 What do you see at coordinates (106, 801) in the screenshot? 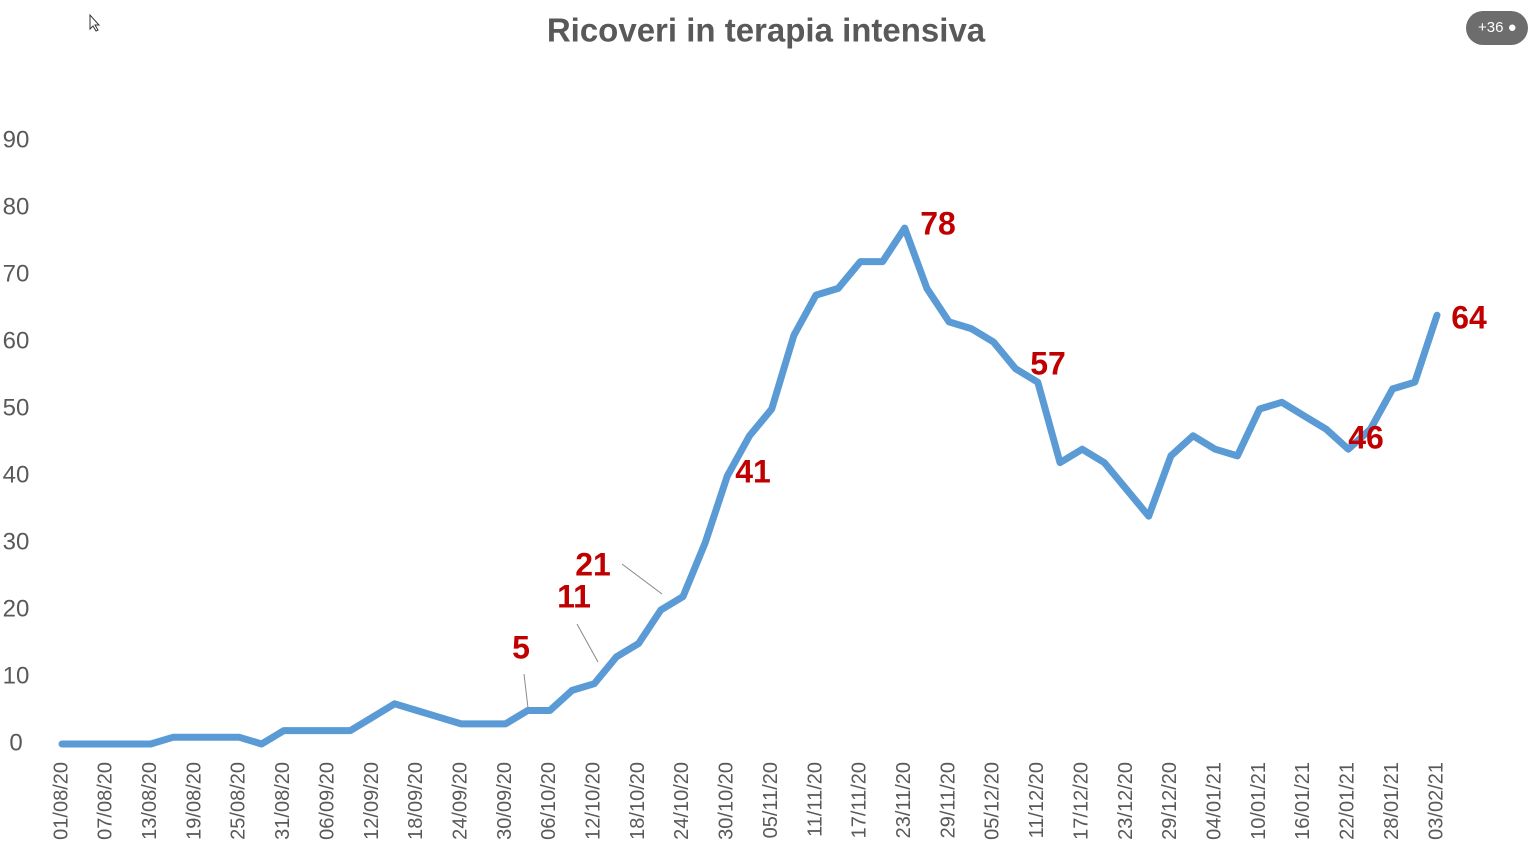
I see `x-tick-label: 07/08/20` at bounding box center [106, 801].